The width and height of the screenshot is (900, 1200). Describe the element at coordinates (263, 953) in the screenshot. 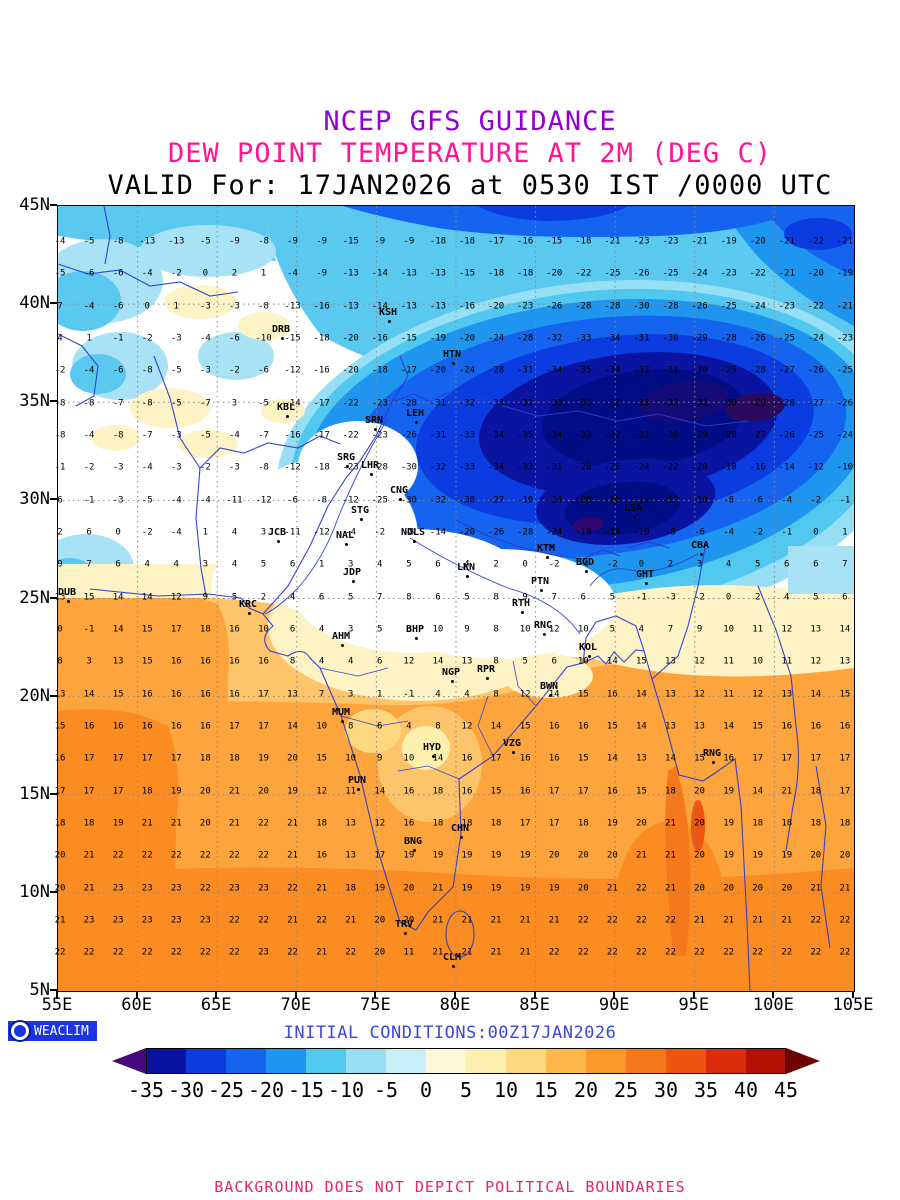

I see `gridpoint-value: 23` at that location.